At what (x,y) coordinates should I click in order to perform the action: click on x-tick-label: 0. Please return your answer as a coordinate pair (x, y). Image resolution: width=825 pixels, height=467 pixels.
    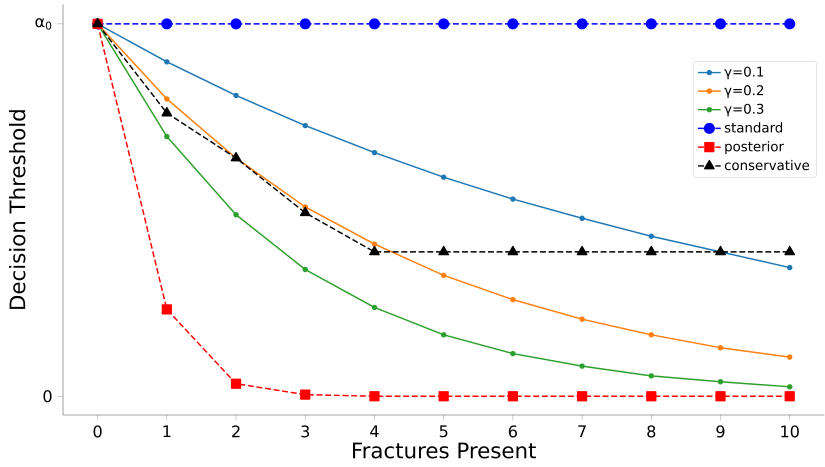
    Looking at the image, I should click on (98, 431).